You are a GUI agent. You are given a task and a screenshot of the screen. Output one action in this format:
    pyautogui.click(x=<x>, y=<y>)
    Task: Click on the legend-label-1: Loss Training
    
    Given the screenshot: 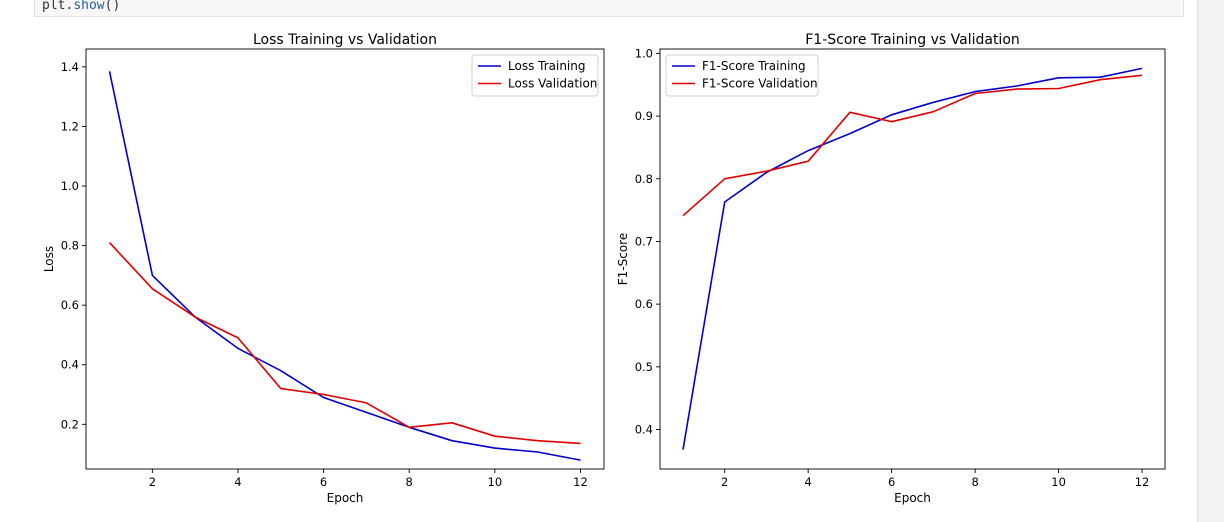 What is the action you would take?
    pyautogui.click(x=546, y=66)
    